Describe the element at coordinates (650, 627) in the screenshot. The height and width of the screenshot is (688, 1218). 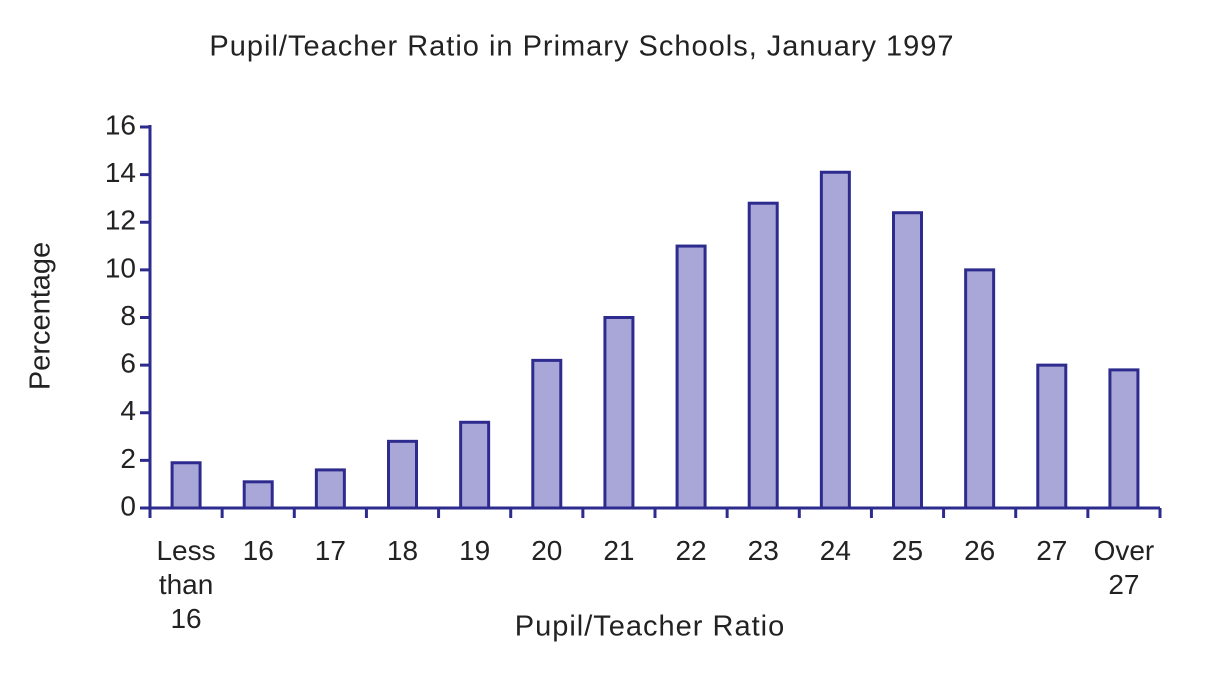
I see `x-axis-label: Pupil/Teacher Ratio` at that location.